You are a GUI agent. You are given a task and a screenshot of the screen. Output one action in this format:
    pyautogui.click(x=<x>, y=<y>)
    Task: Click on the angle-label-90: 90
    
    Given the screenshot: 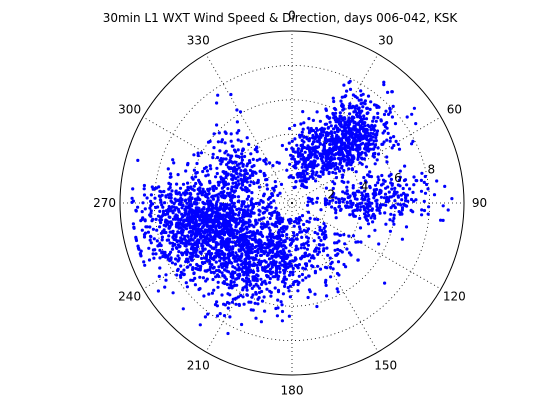 What is the action you would take?
    pyautogui.click(x=479, y=203)
    